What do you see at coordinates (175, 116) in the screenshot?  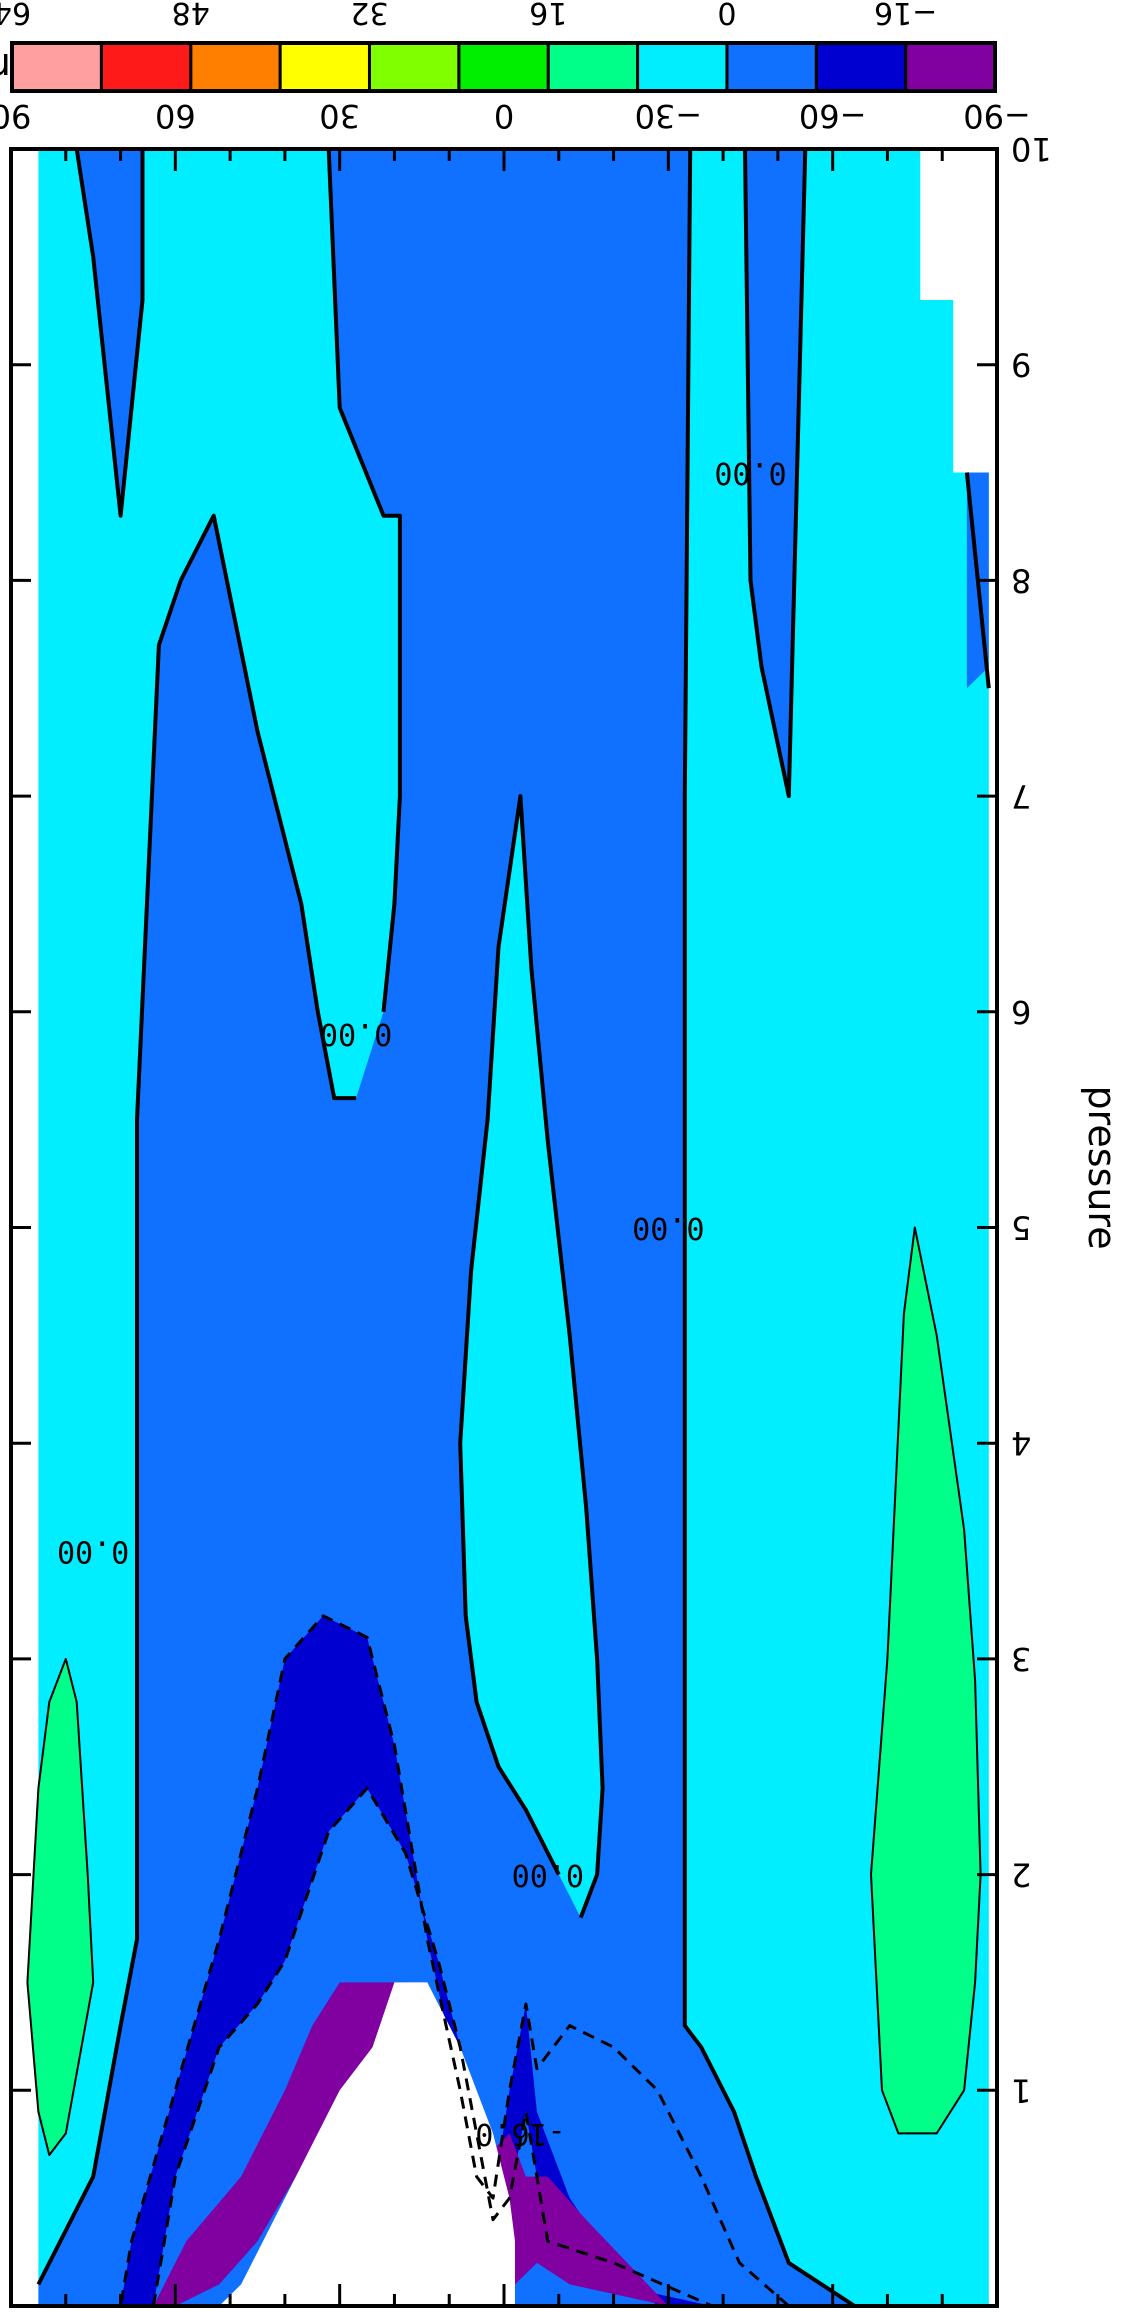 I see `x-tick-label: 60` at bounding box center [175, 116].